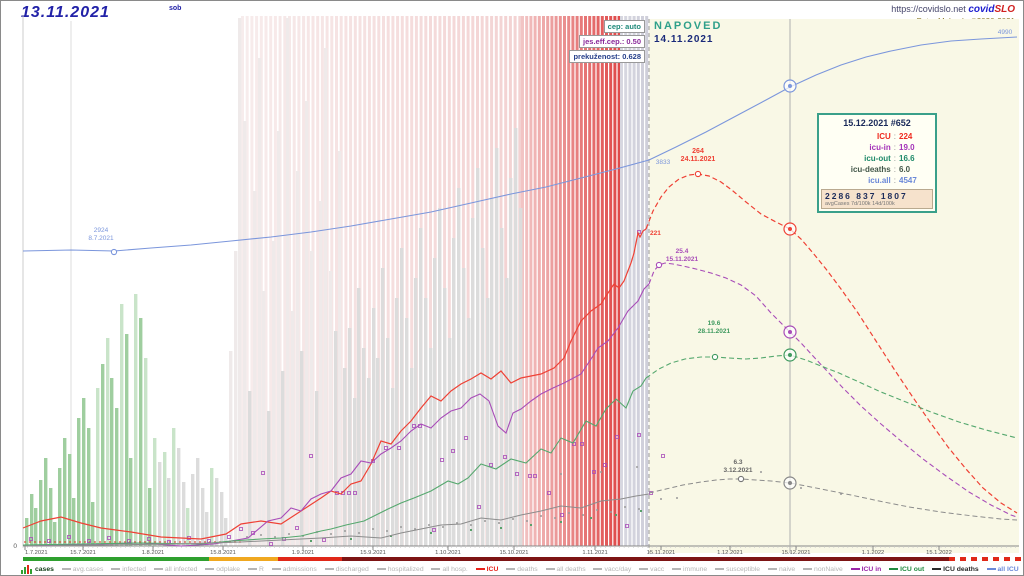  I want to click on legend-item-avg-cases: avg.cases, so click(82, 569).